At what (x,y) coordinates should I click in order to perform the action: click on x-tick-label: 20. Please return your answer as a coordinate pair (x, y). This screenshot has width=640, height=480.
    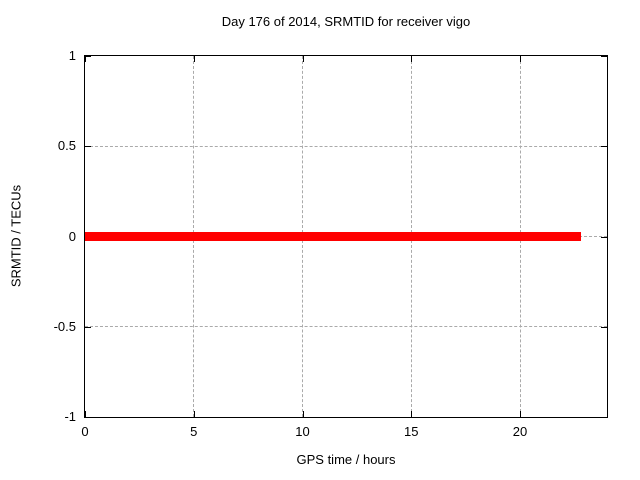
    Looking at the image, I should click on (520, 431).